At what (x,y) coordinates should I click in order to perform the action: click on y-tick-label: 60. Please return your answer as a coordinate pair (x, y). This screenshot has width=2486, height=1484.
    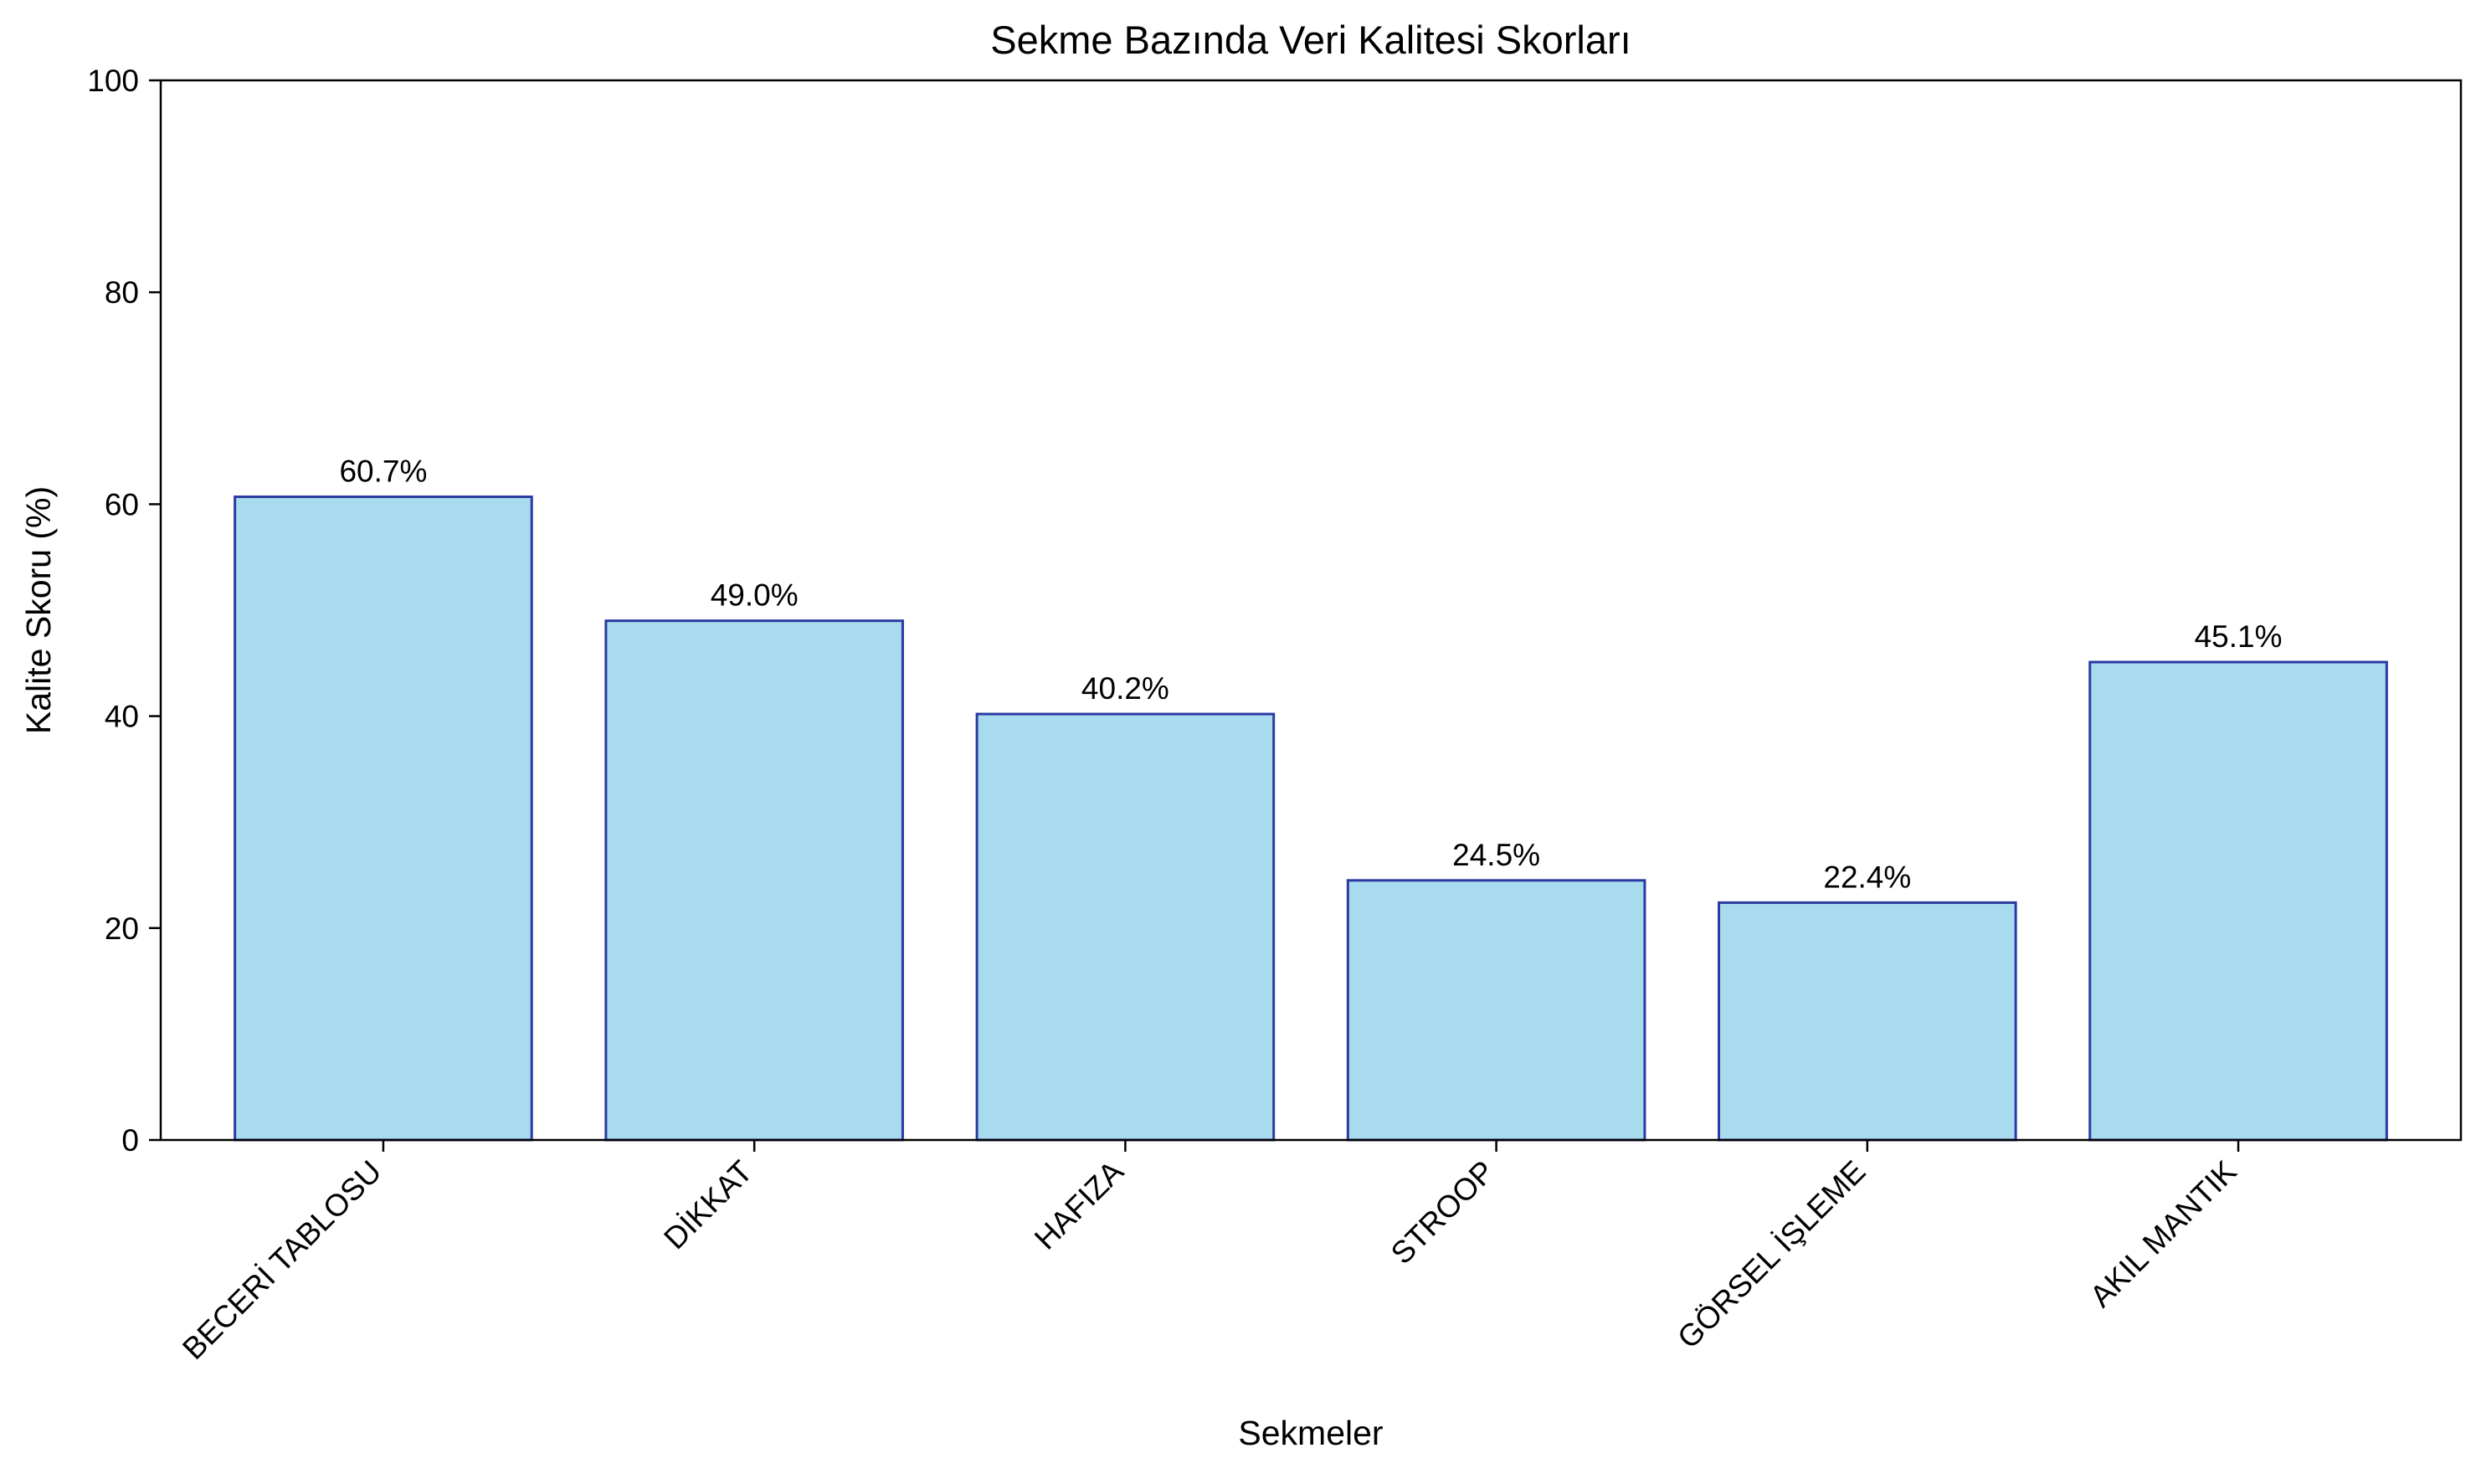
    Looking at the image, I should click on (122, 504).